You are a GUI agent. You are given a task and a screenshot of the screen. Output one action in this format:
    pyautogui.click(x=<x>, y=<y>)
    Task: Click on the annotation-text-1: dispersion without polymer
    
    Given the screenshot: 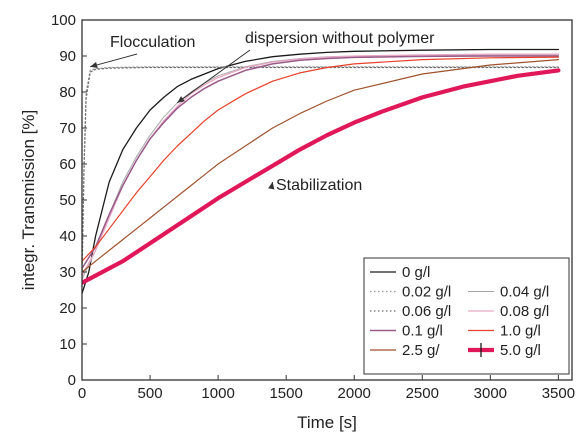 What is the action you would take?
    pyautogui.click(x=340, y=38)
    